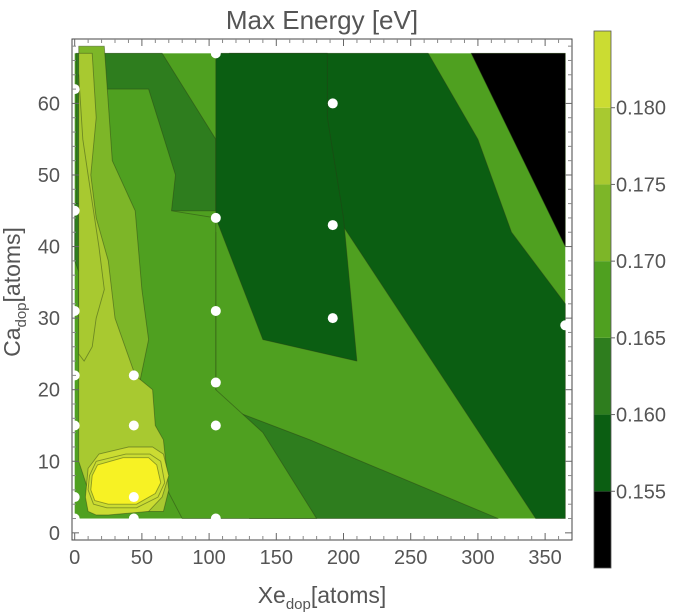 The height and width of the screenshot is (616, 685). Describe the element at coordinates (49, 462) in the screenshot. I see `y-tick-label: 10` at that location.